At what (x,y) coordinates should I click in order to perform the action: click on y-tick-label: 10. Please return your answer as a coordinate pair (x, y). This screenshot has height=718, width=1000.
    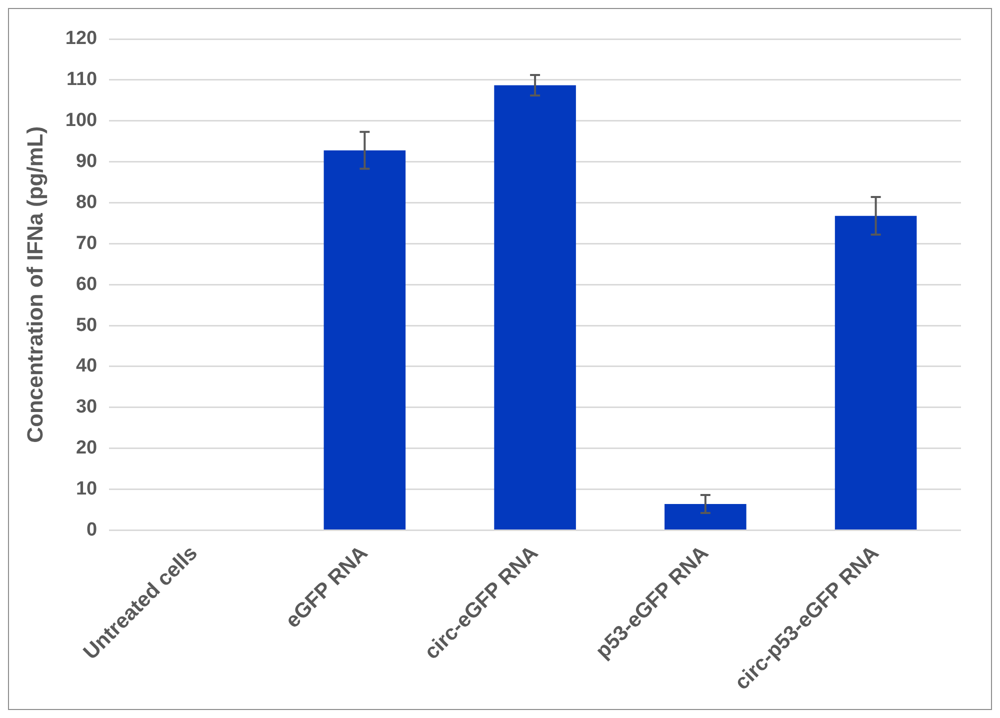
    Looking at the image, I should click on (87, 489).